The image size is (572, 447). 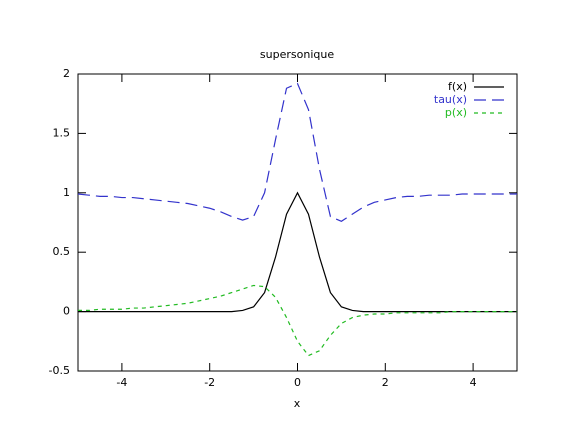 What do you see at coordinates (297, 320) in the screenshot?
I see `series-line` at bounding box center [297, 320].